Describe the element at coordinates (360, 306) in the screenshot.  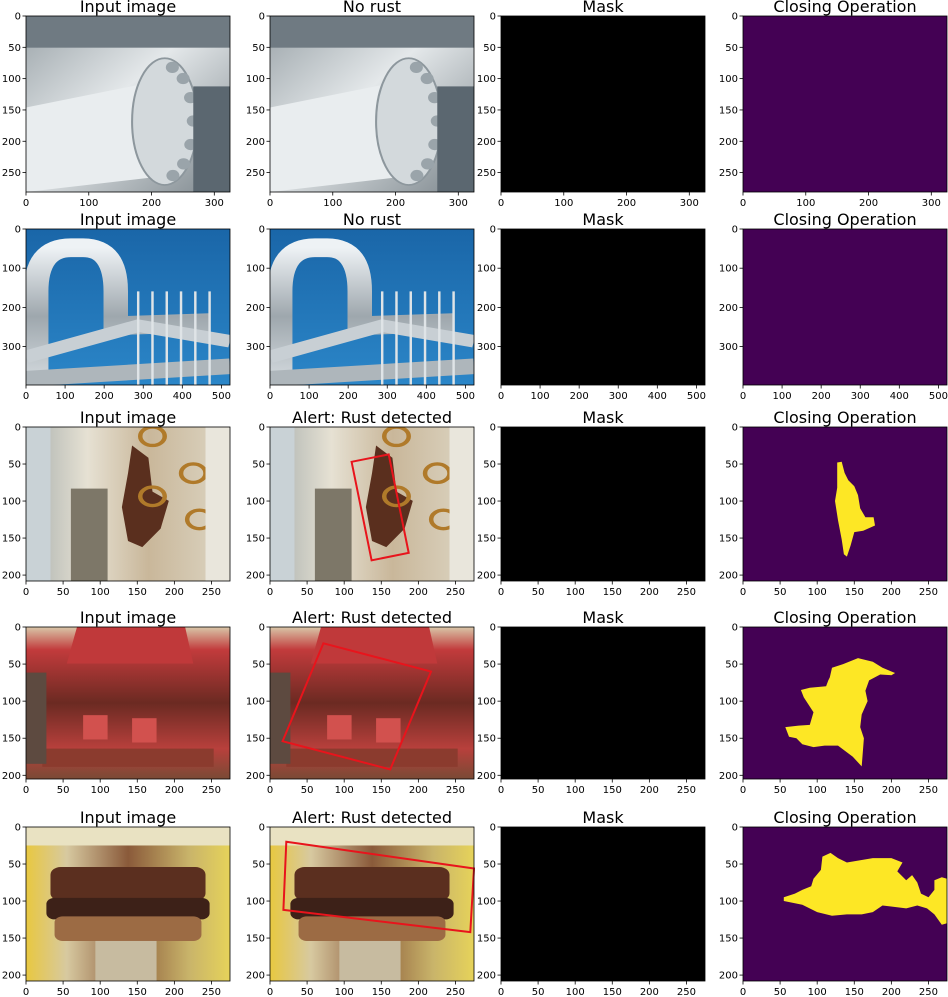
I see `panel-r1-result: No rust 0 100 200 300 400 500 0 100 200 300` at that location.